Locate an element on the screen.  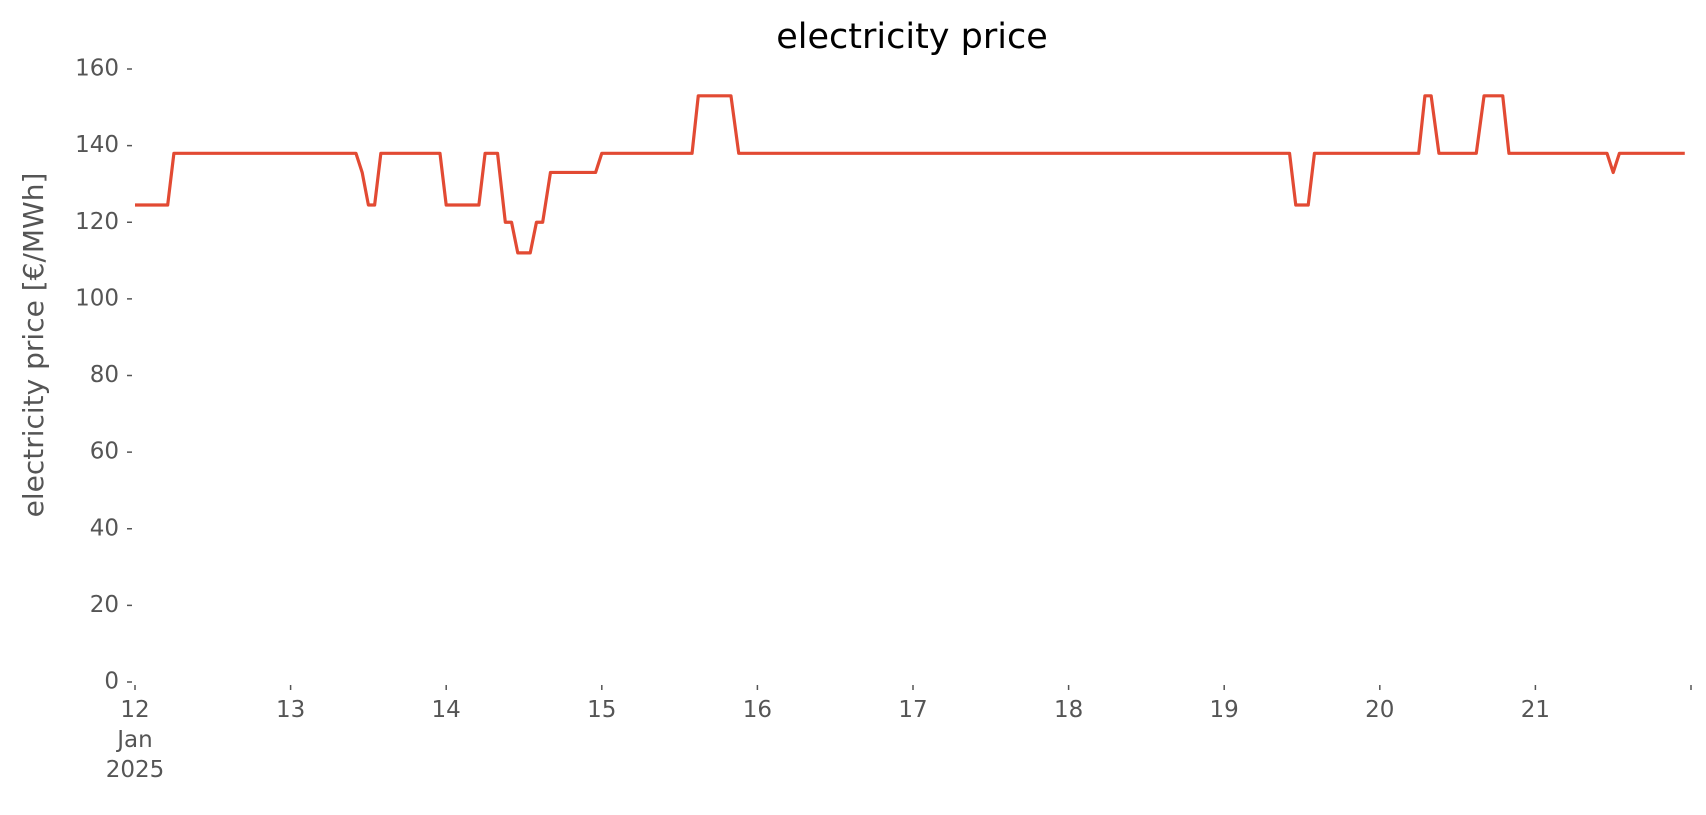
chart-title: electricity price is located at coordinates (912, 37).